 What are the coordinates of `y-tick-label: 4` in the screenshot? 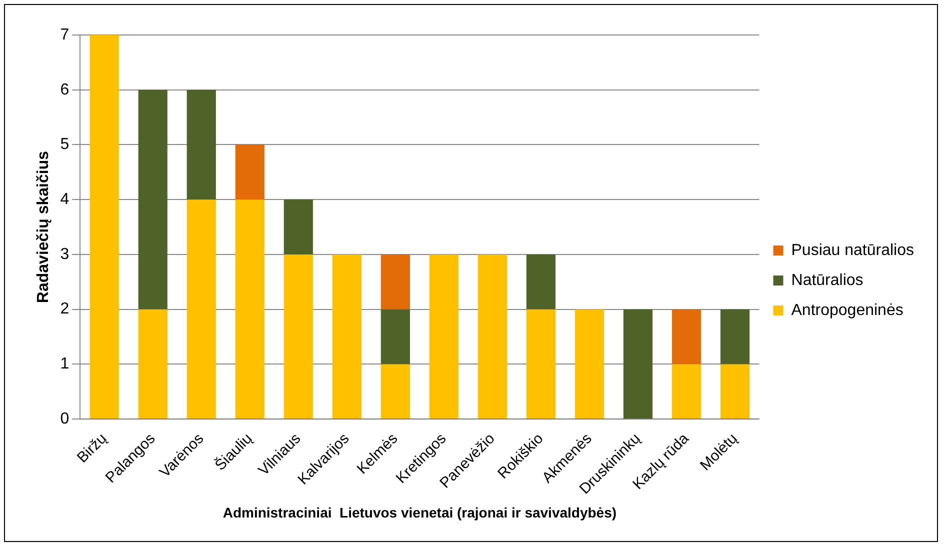 It's located at (65, 199).